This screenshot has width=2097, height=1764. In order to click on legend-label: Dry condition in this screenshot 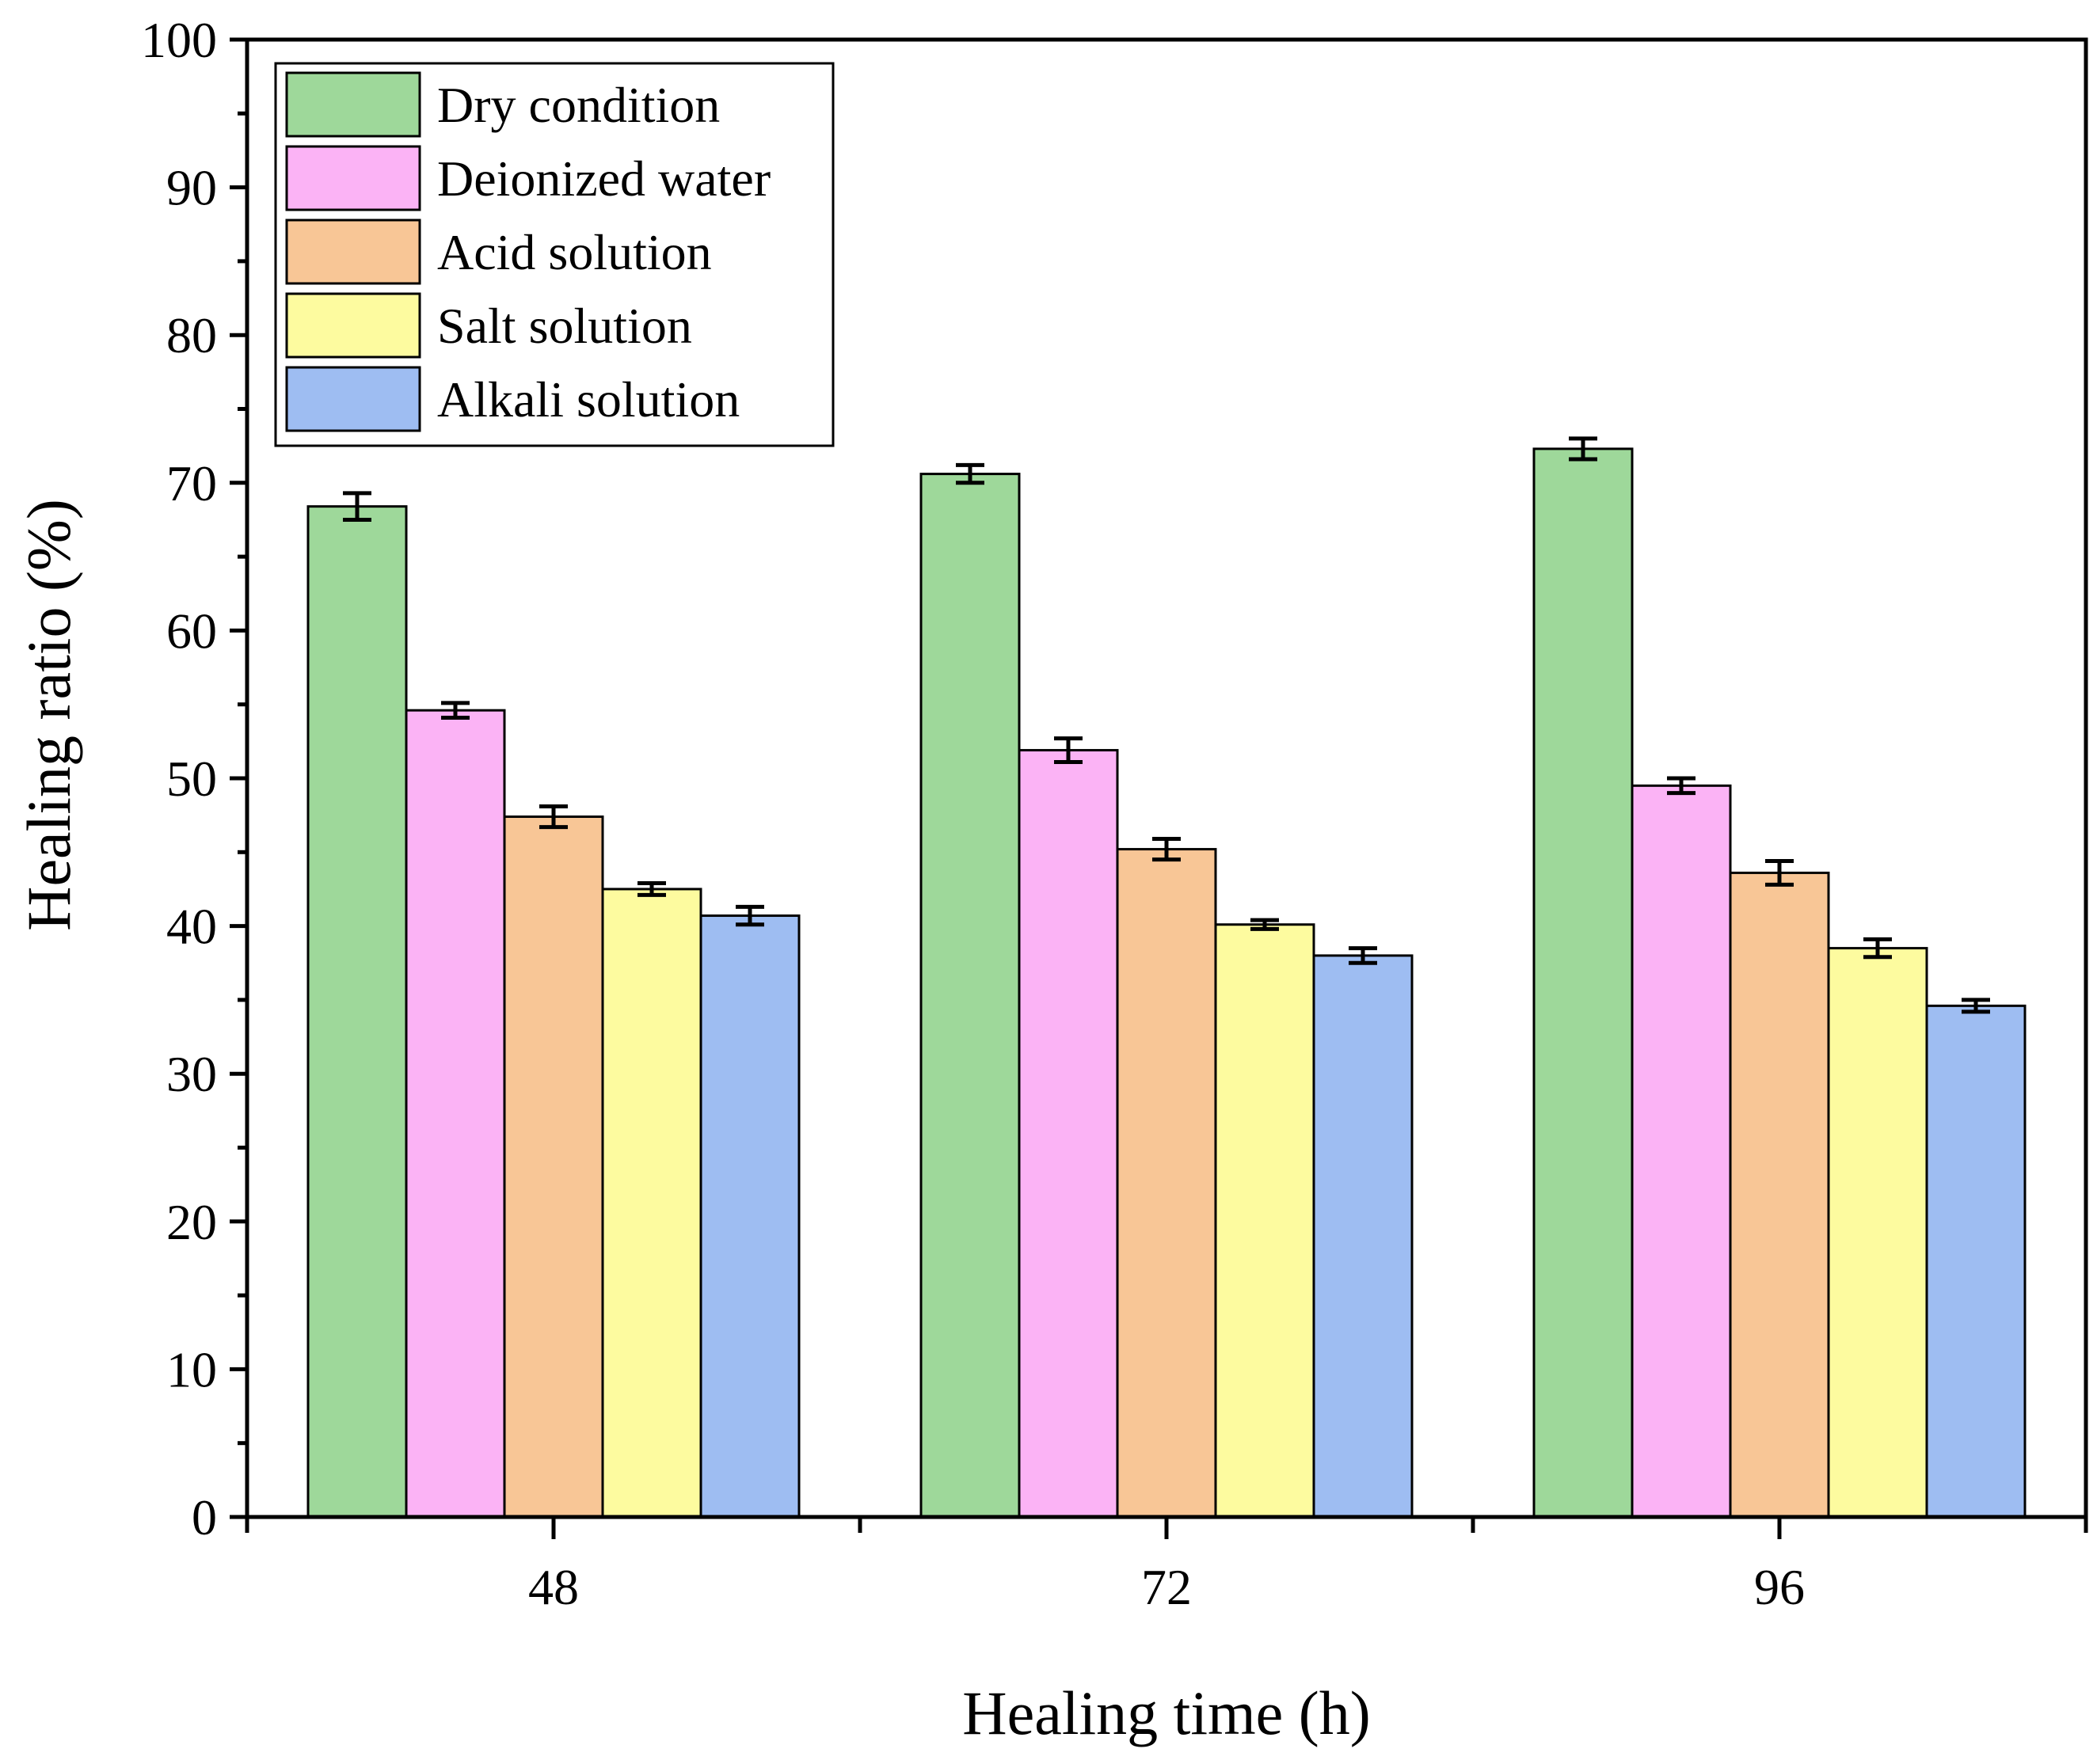, I will do `click(578, 105)`.